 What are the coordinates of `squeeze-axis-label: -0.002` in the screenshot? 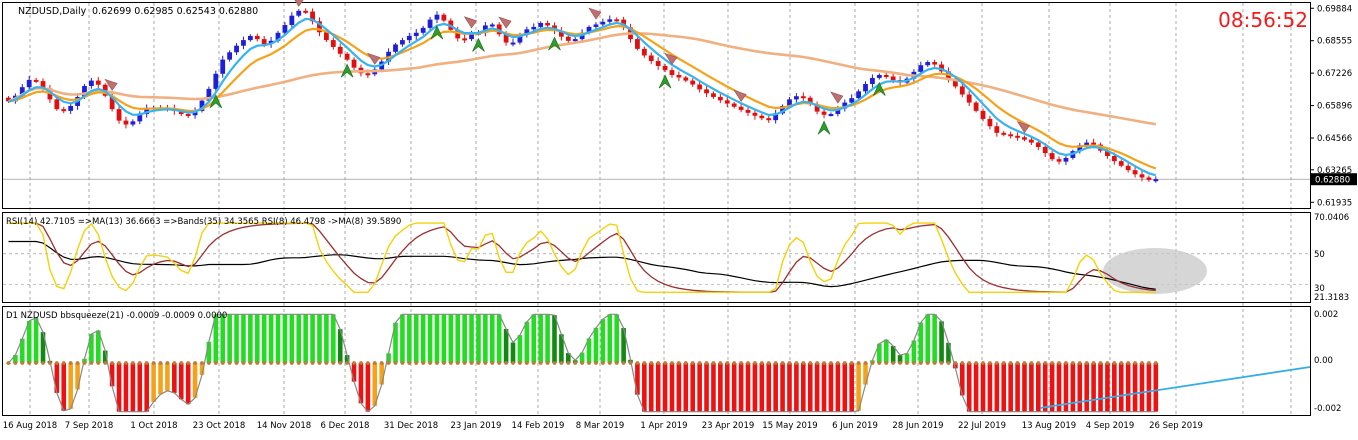 It's located at (1327, 409).